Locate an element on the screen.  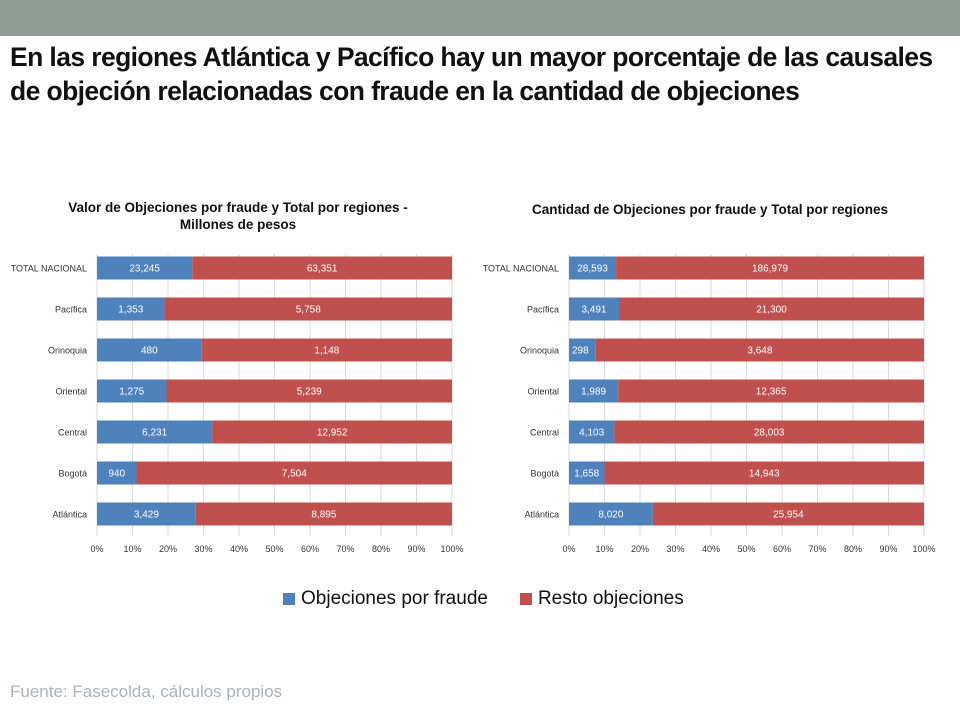
header-band is located at coordinates (480, 18).